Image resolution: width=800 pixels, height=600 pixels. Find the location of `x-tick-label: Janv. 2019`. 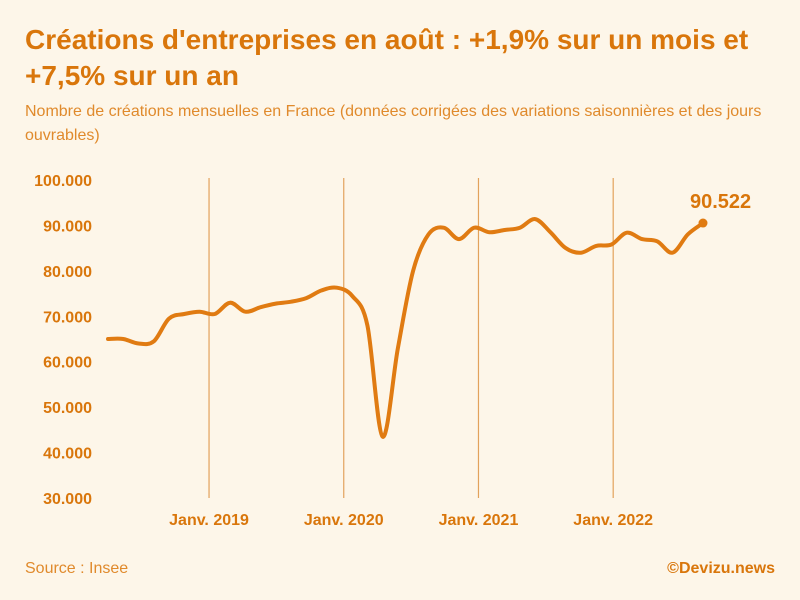

x-tick-label: Janv. 2019 is located at coordinates (209, 520).